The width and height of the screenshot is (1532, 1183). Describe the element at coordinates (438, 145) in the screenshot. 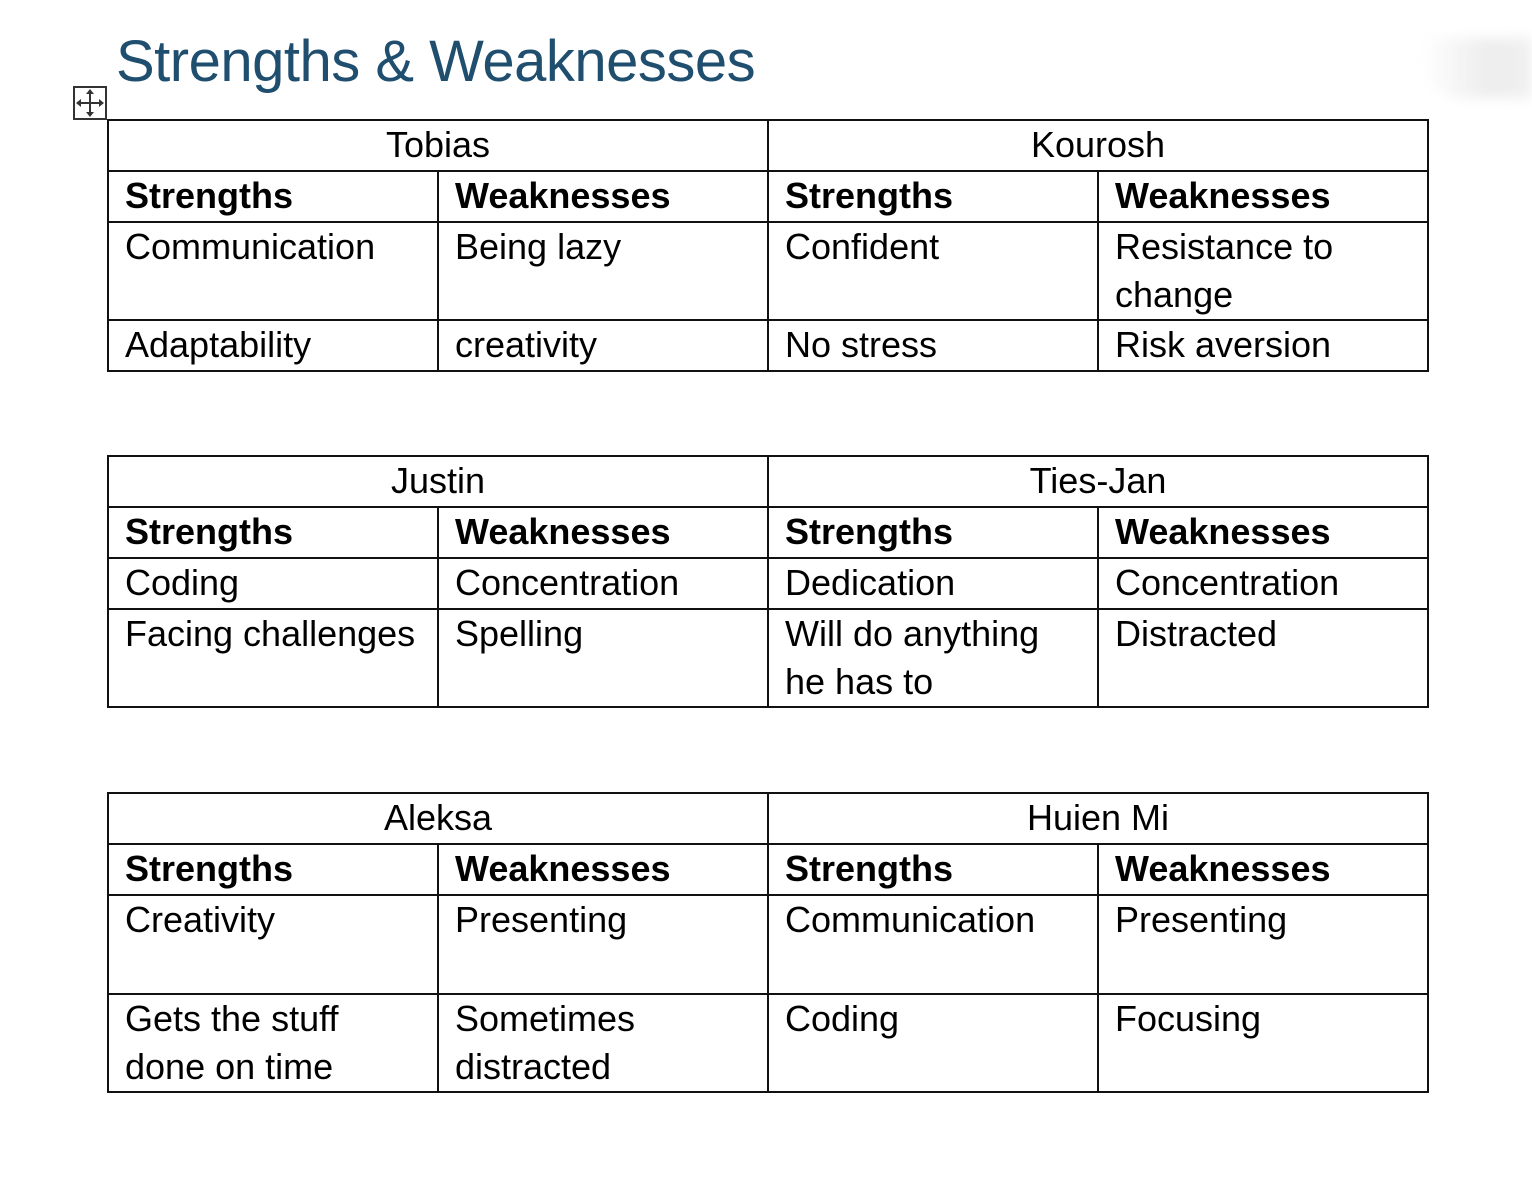

I see `person-name-cell: Tobias` at that location.